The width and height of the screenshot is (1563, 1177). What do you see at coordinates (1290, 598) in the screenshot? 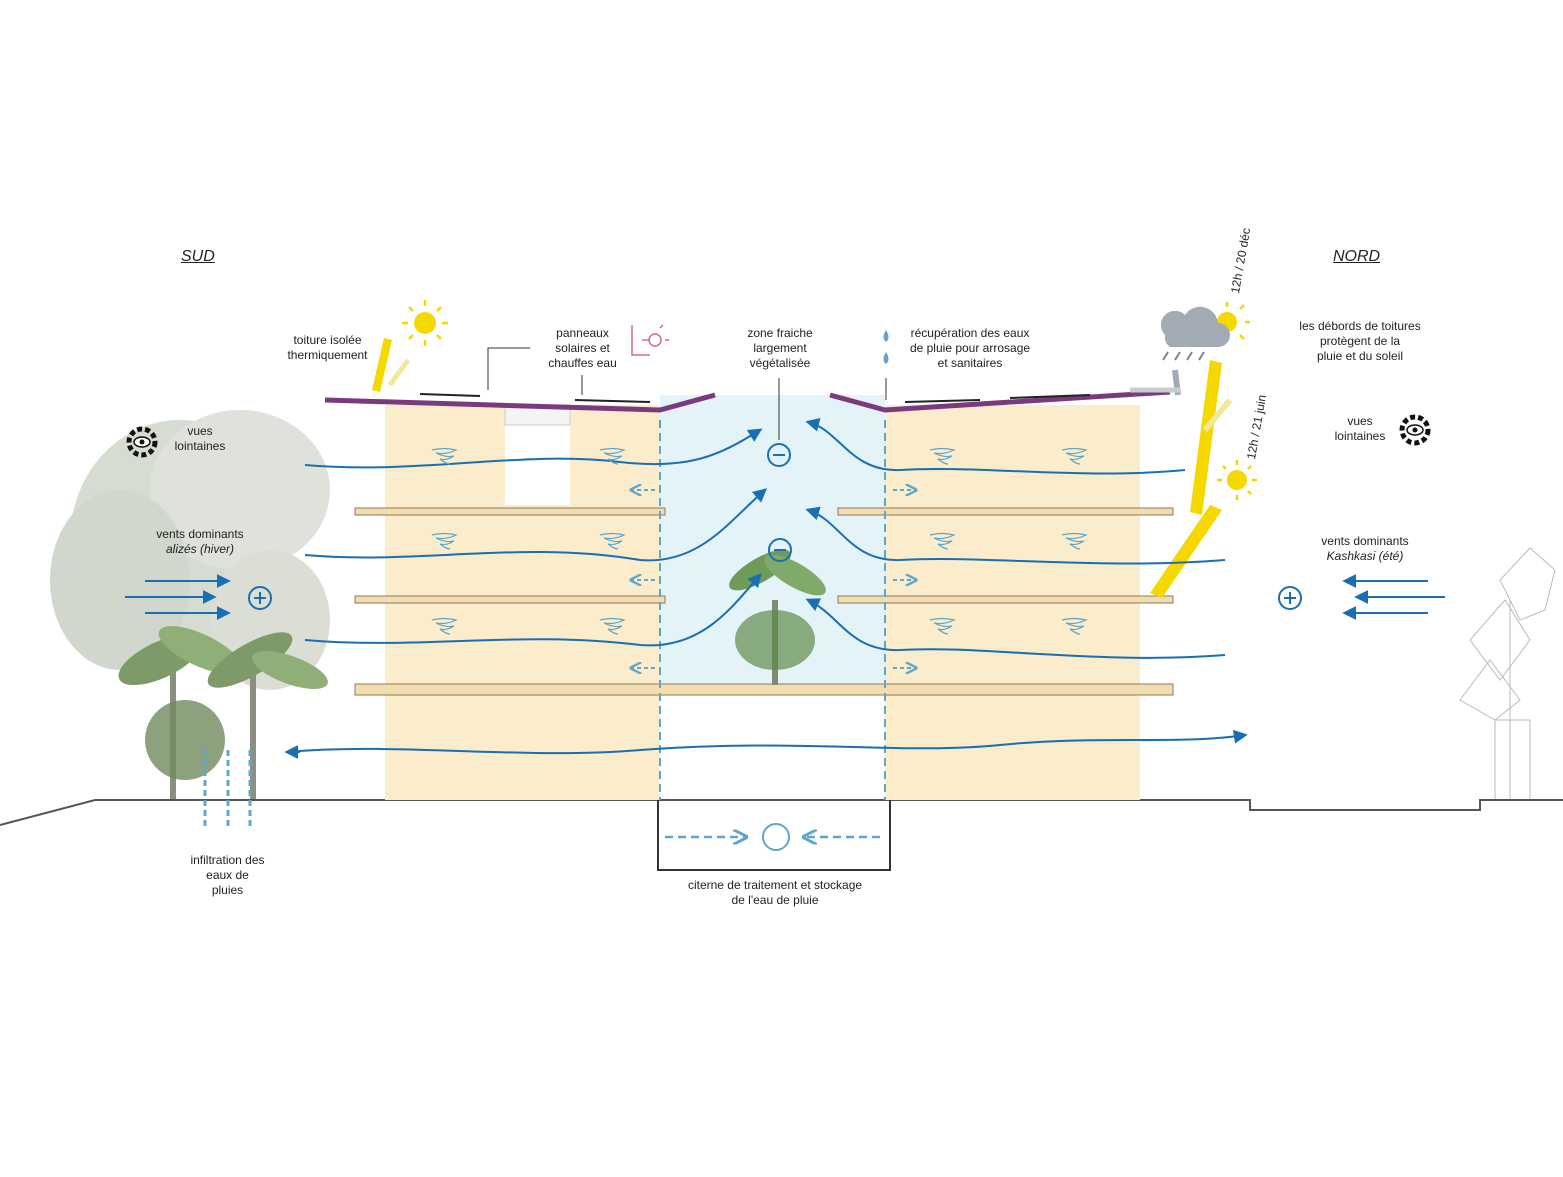
I see `plus-icon-right` at bounding box center [1290, 598].